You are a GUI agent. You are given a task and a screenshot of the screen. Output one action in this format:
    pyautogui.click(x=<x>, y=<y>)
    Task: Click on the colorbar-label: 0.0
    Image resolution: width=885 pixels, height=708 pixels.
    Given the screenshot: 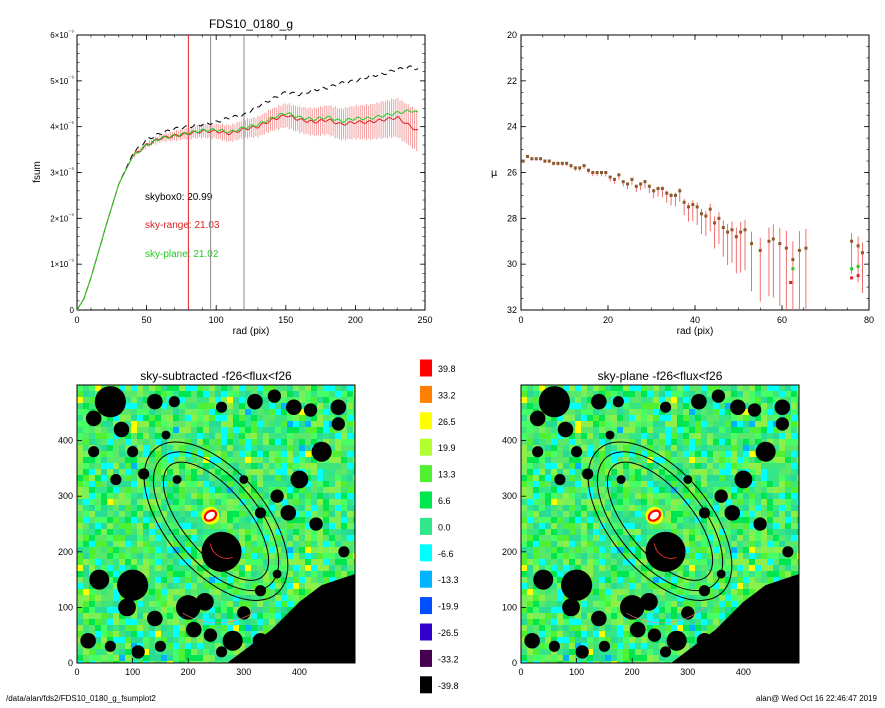 What is the action you would take?
    pyautogui.click(x=444, y=527)
    